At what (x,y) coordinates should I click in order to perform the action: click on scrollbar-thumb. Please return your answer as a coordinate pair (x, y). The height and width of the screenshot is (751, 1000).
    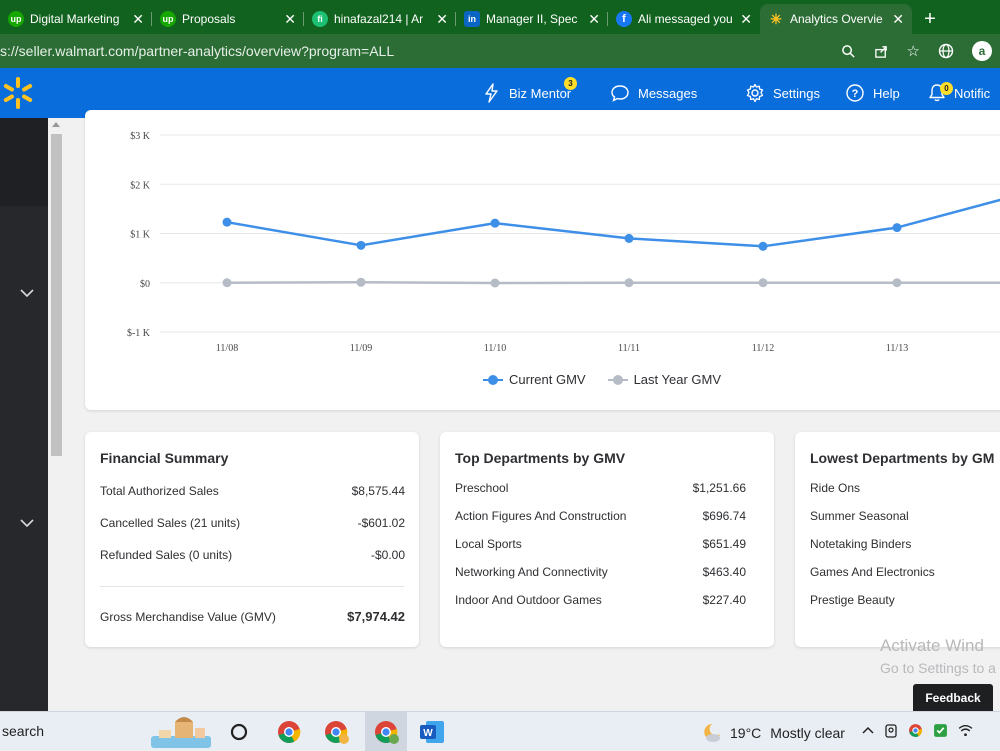
    Looking at the image, I should click on (56, 295).